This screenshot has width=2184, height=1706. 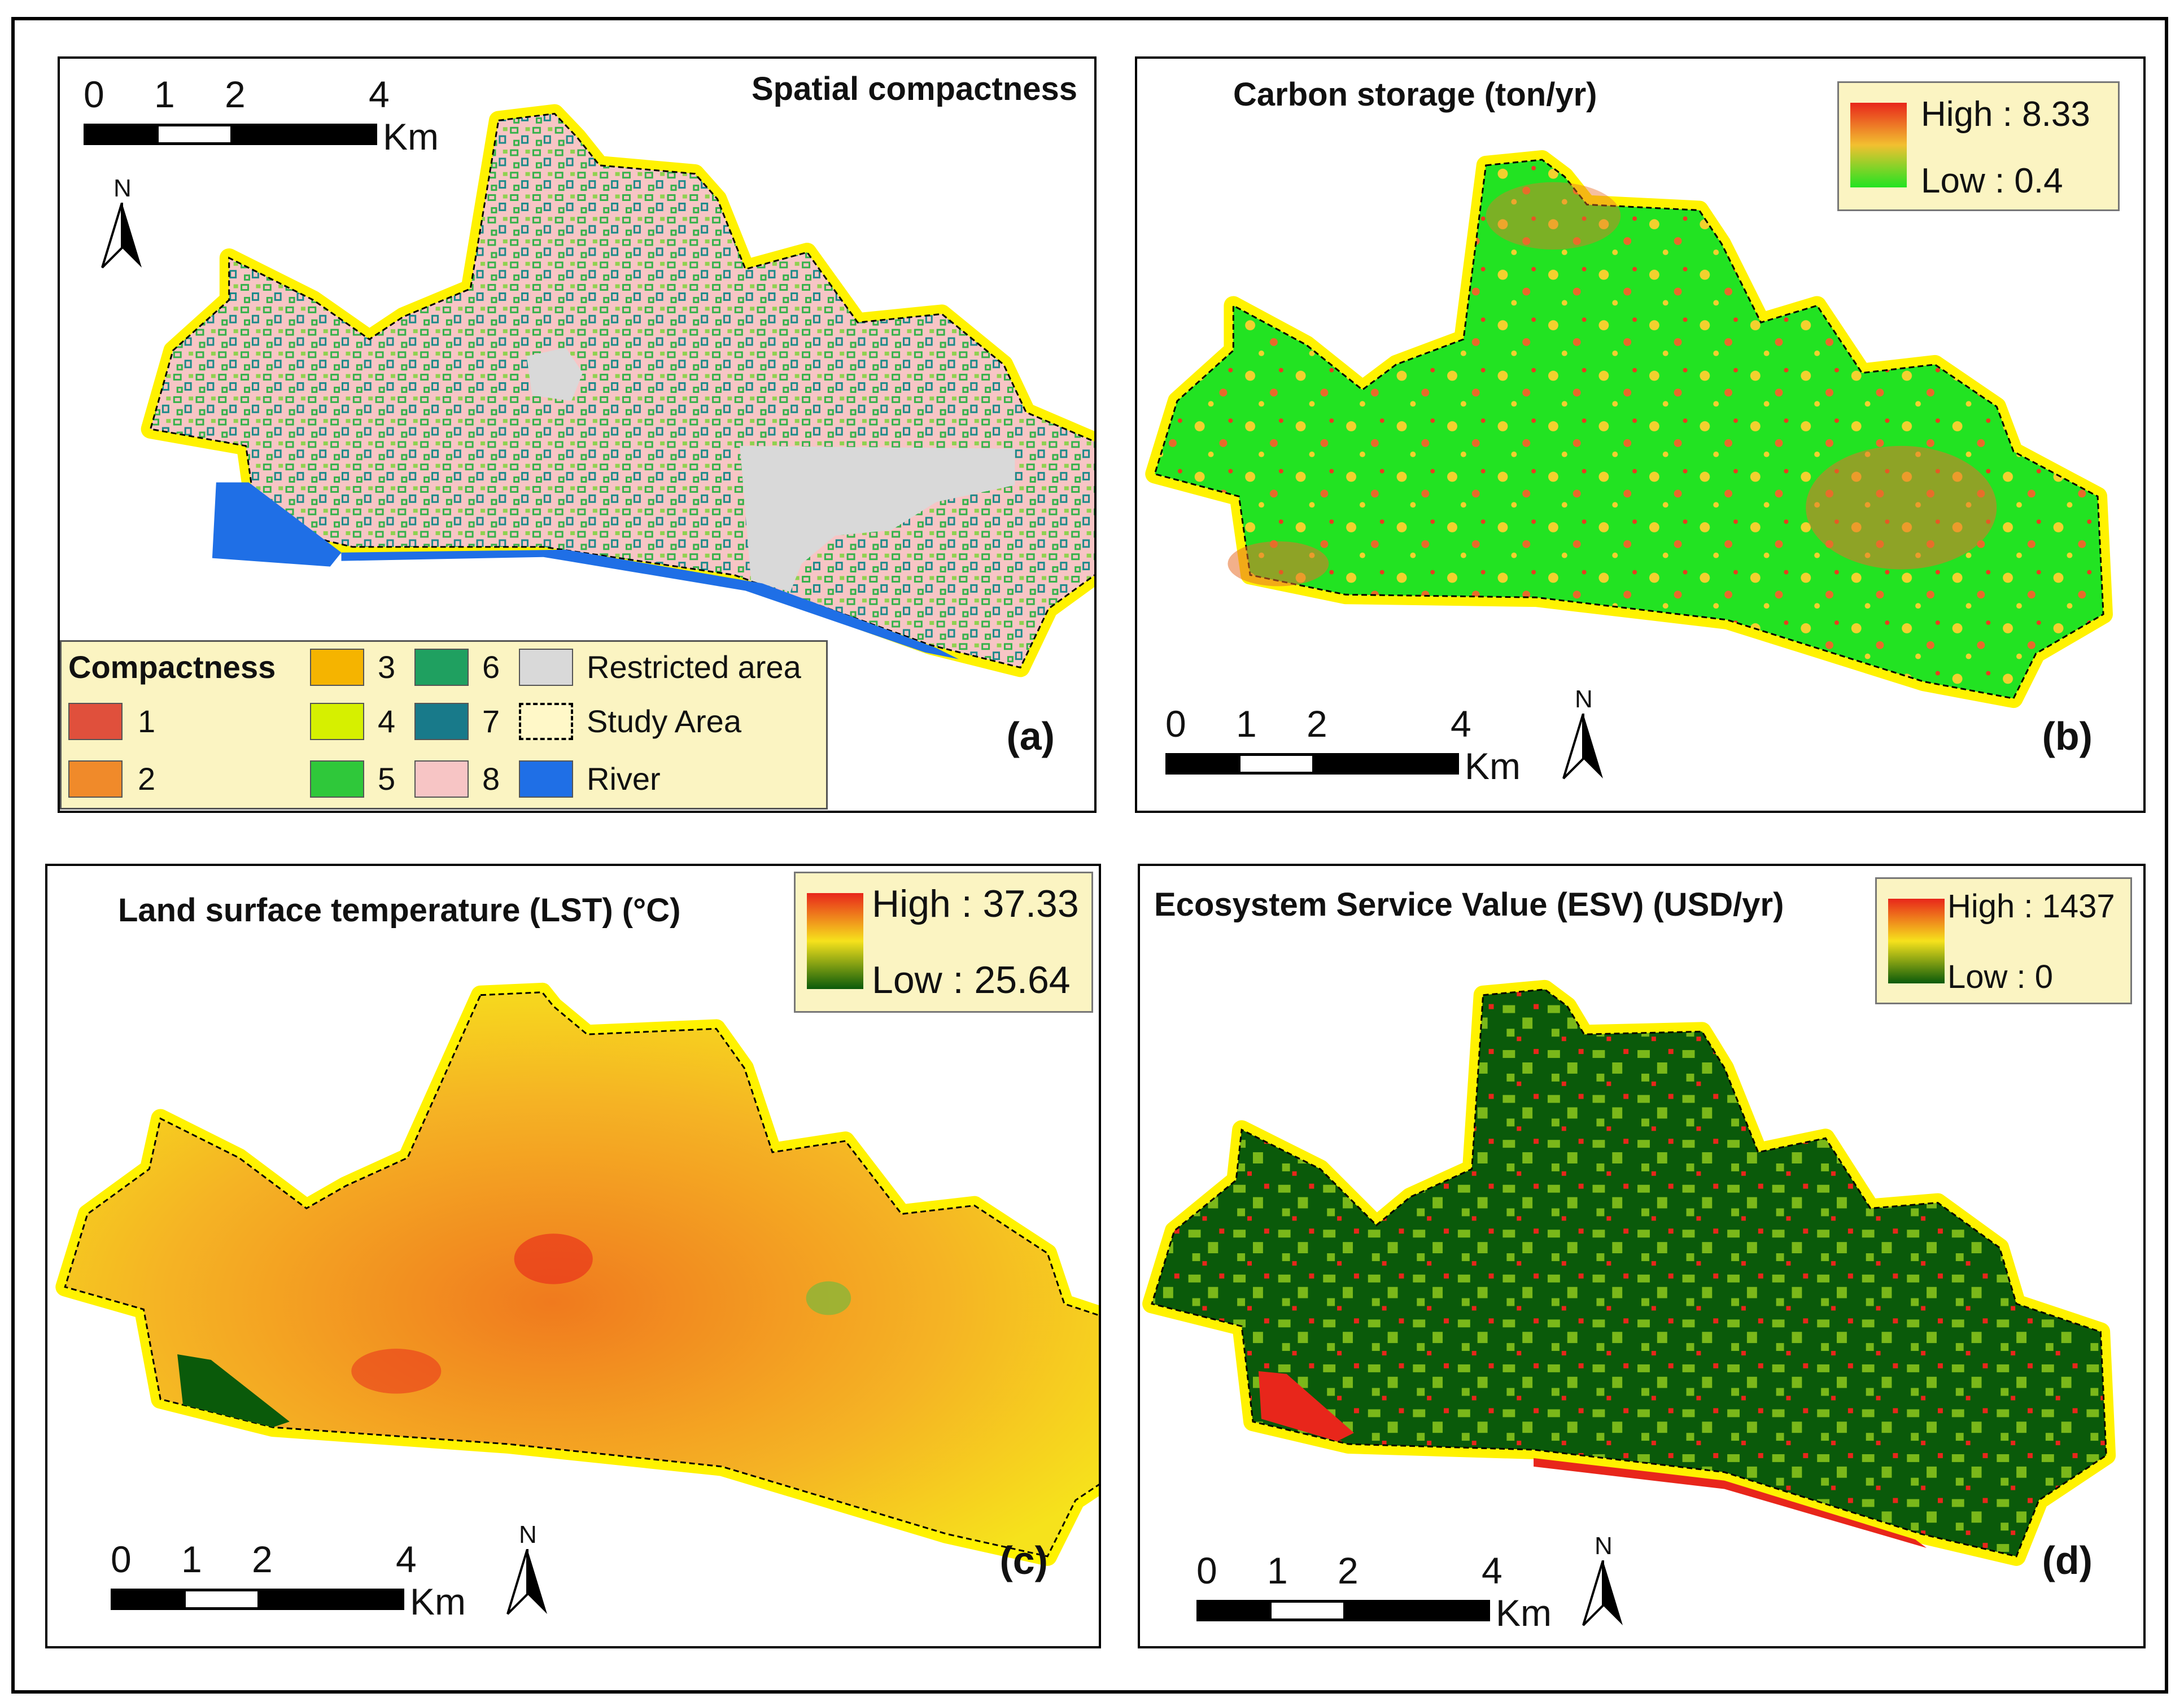 I want to click on legend-swatch-river, so click(x=546, y=779).